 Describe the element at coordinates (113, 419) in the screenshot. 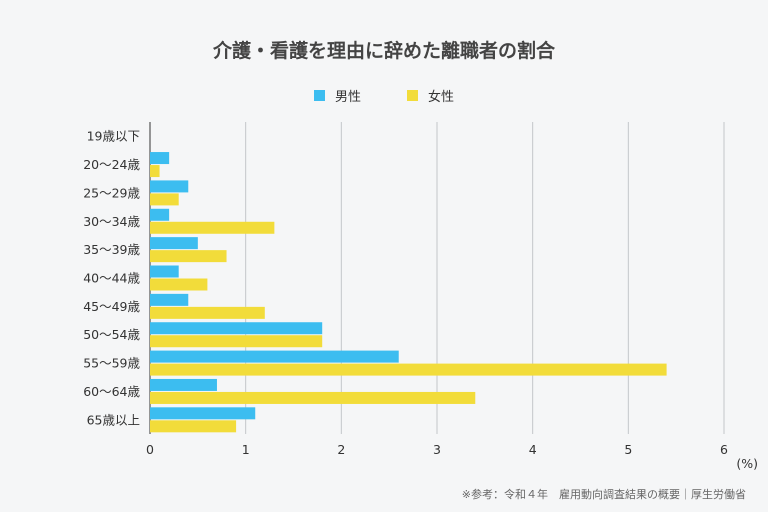

I see `category-label: 65歳以上` at that location.